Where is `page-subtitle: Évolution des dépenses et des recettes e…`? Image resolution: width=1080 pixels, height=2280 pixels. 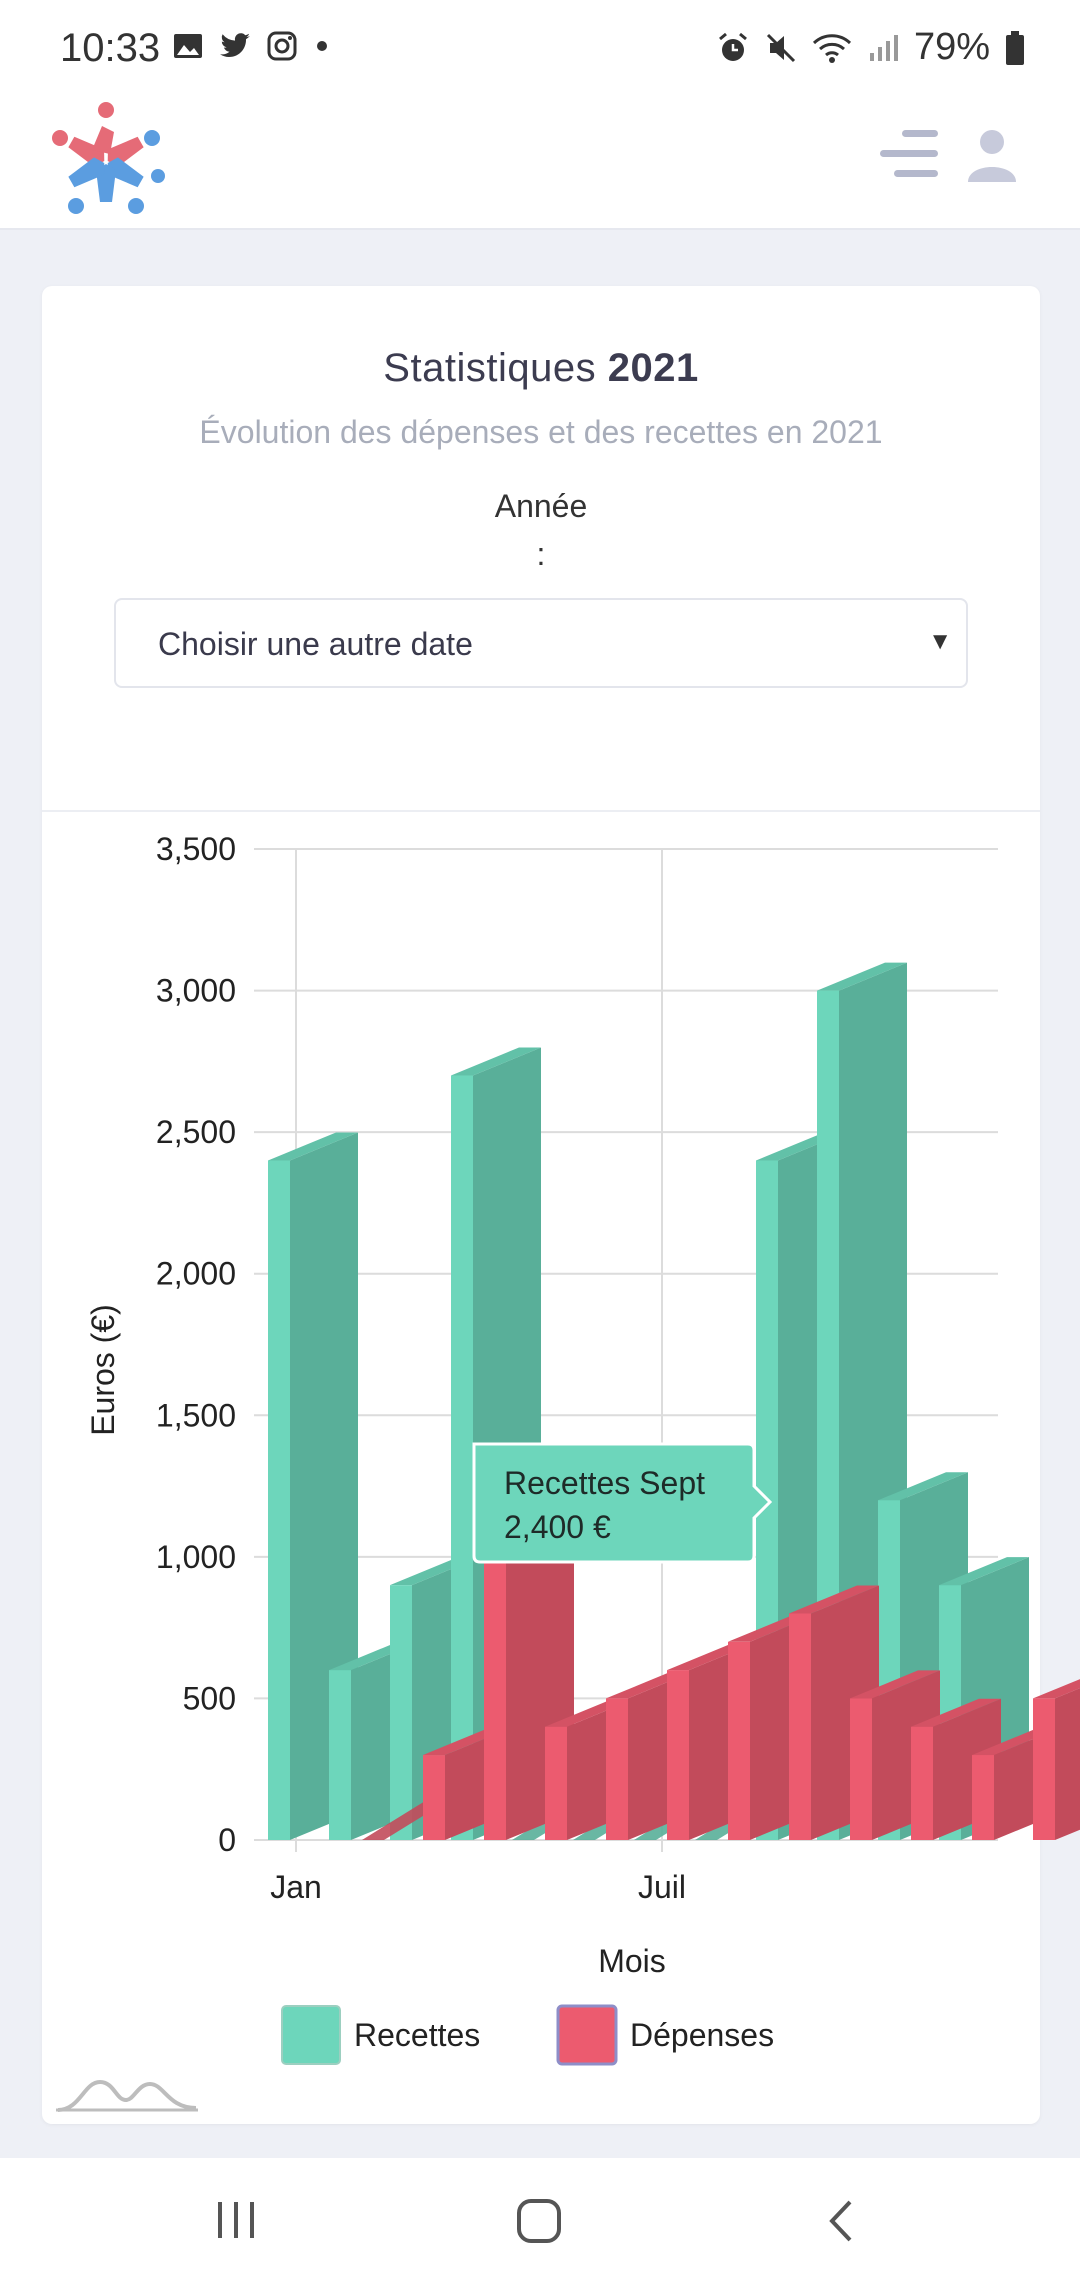 page-subtitle: Évolution des dépenses et des recettes e… is located at coordinates (541, 432).